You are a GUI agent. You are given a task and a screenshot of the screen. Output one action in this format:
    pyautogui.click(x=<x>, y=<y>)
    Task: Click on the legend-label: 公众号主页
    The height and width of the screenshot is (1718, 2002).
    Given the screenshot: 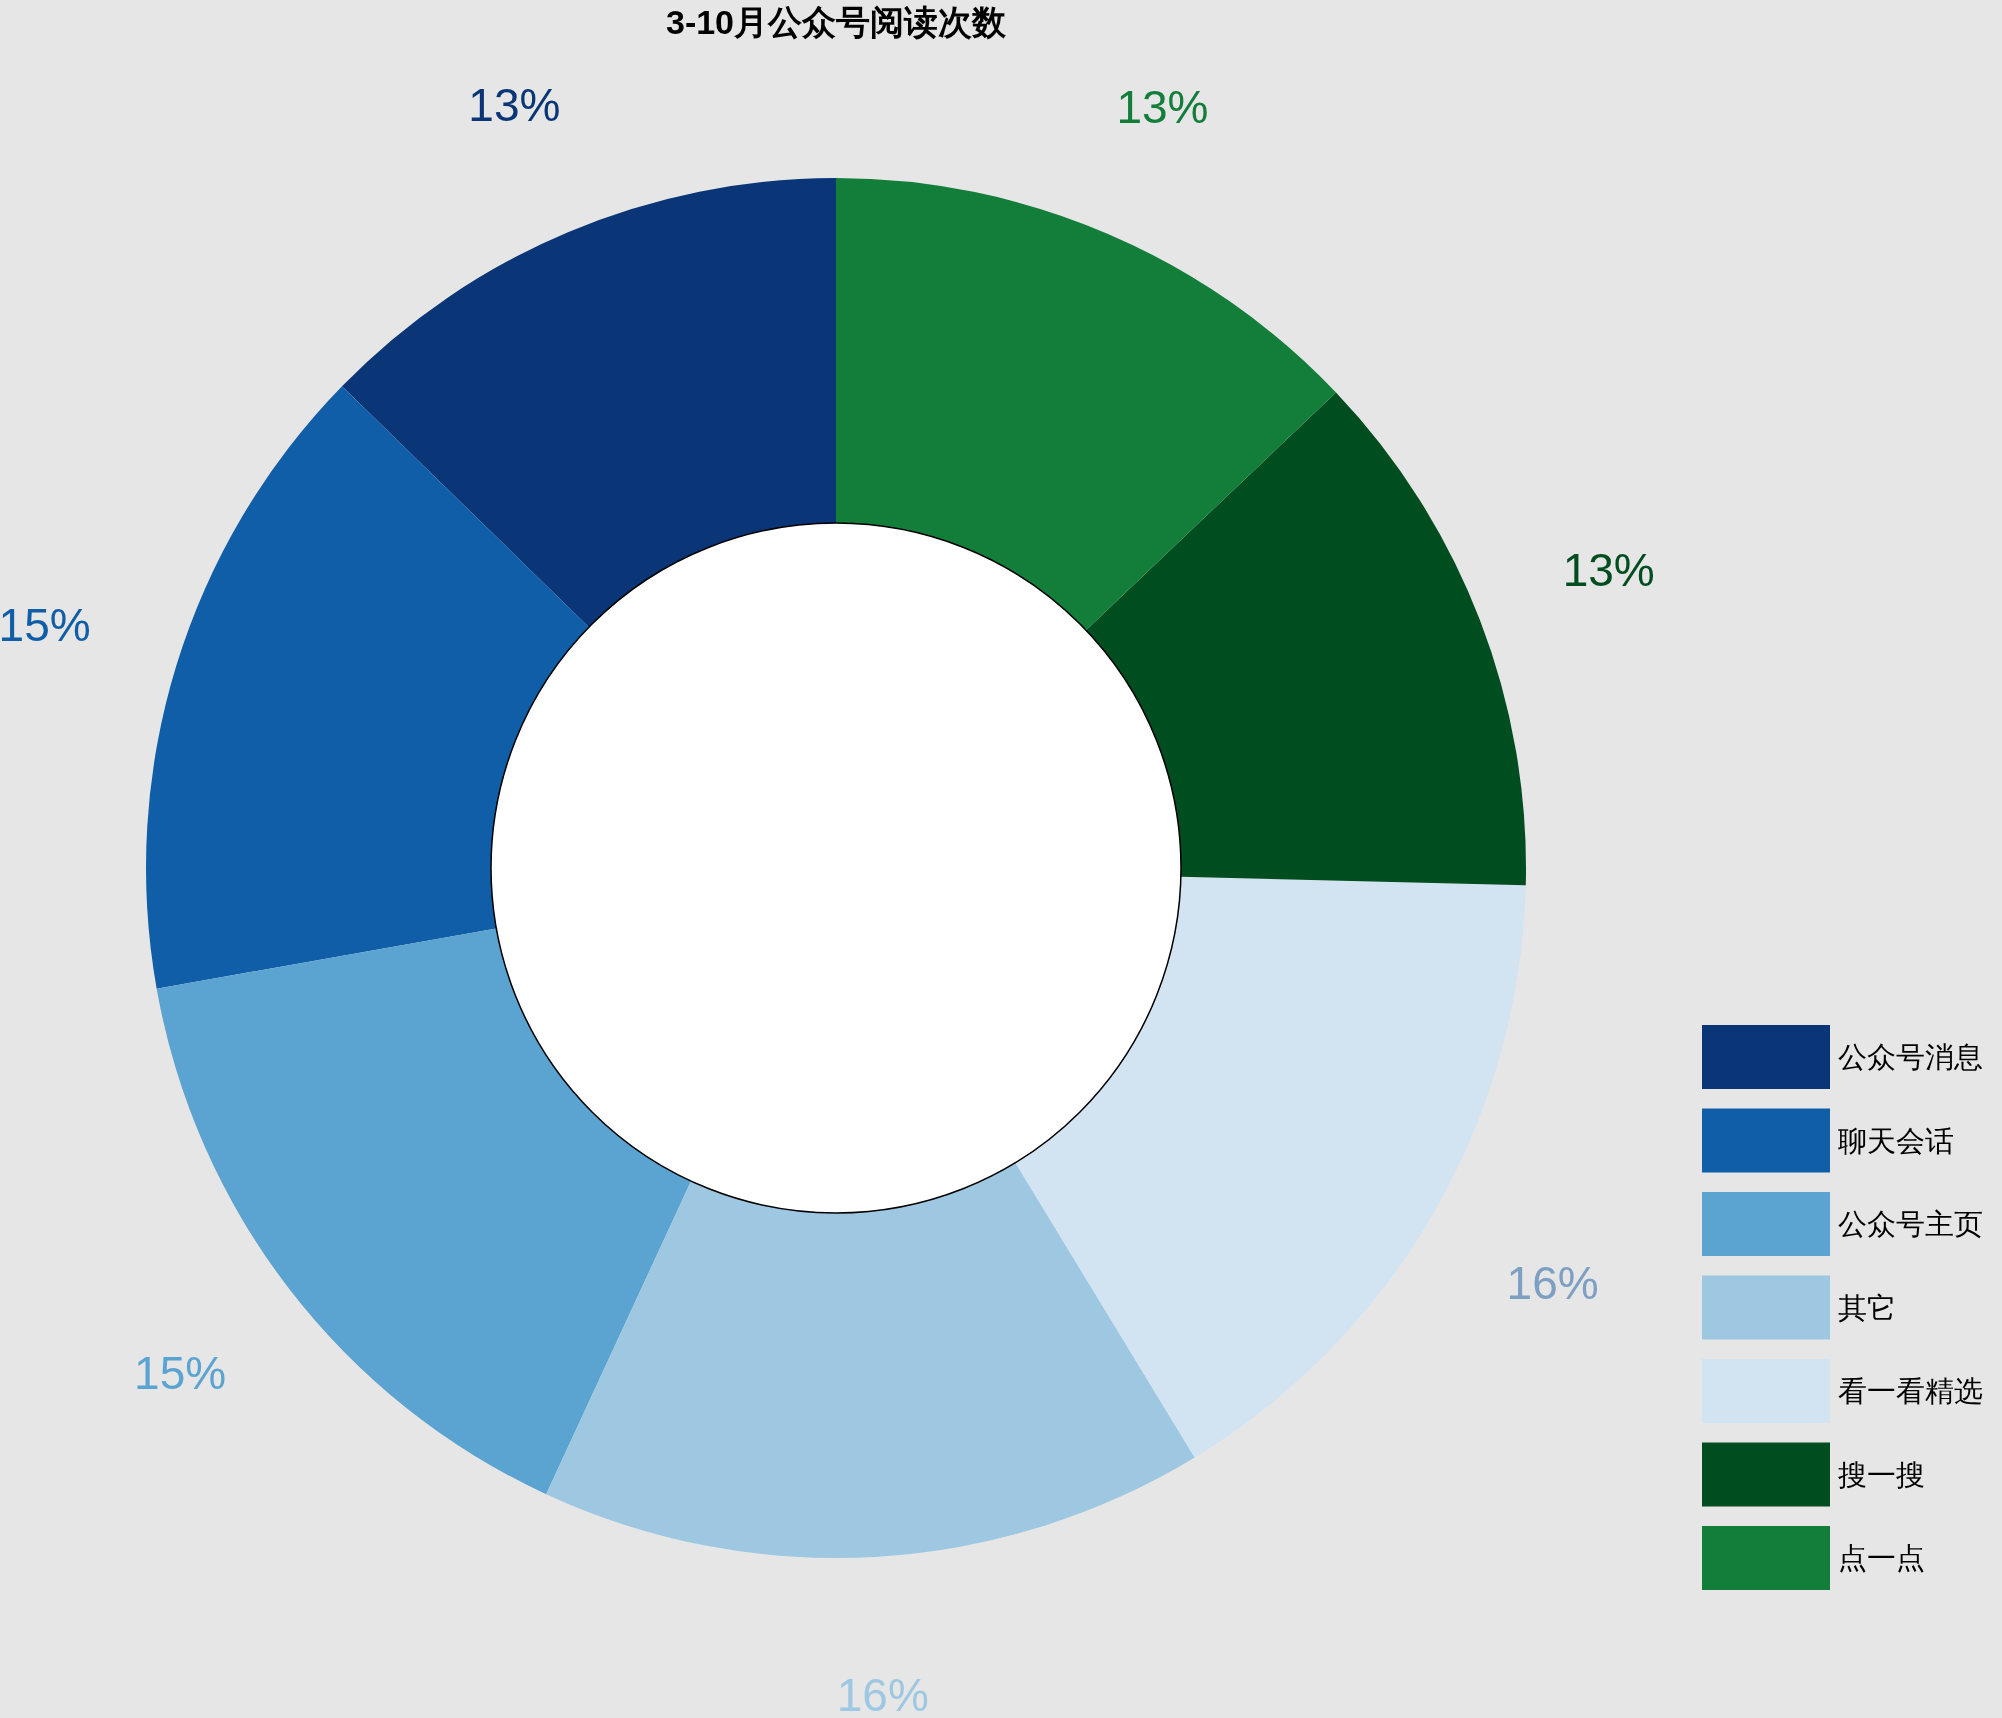 What is the action you would take?
    pyautogui.click(x=1910, y=1224)
    